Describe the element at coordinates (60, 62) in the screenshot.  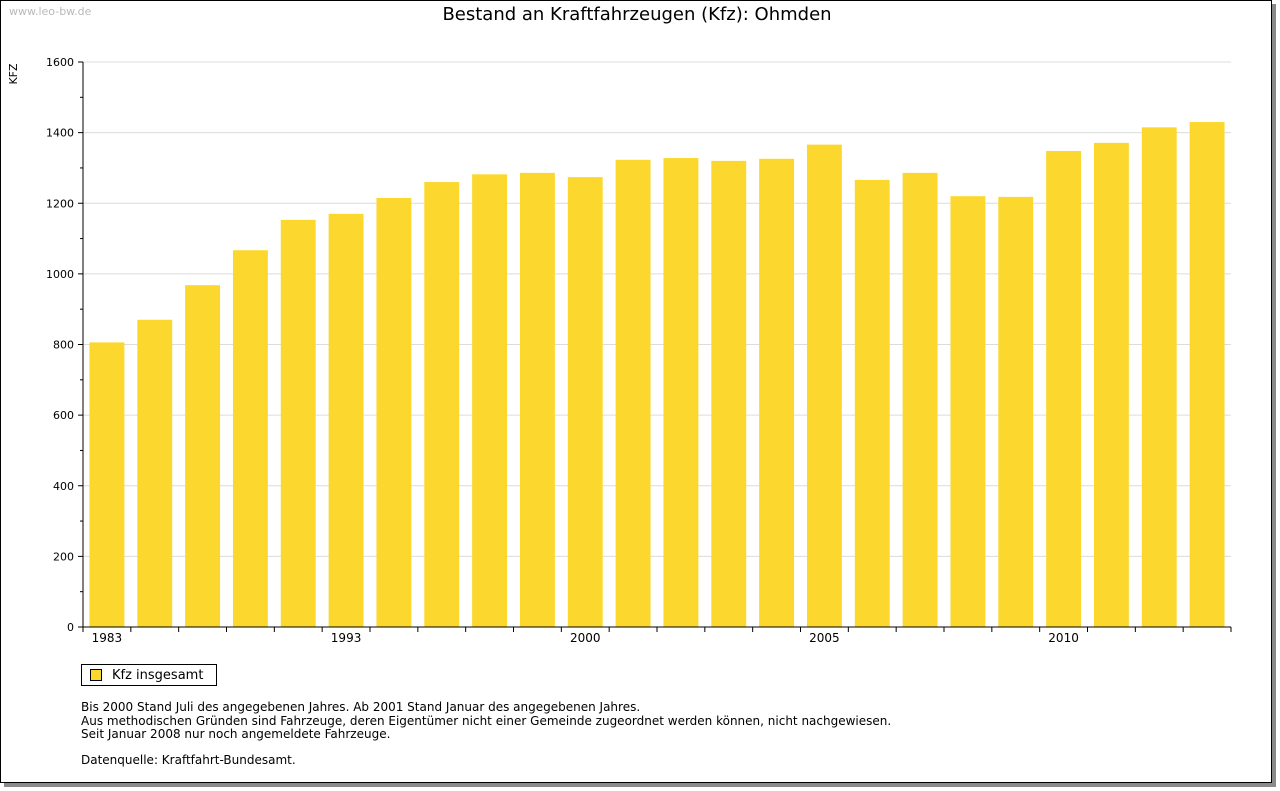
I see `y-tick-label: 1600` at that location.